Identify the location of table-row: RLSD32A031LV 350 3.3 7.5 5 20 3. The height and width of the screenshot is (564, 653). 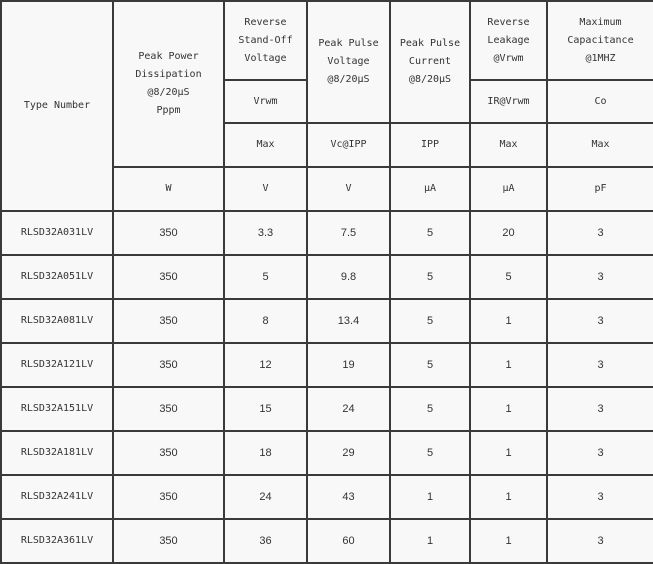
(326, 233).